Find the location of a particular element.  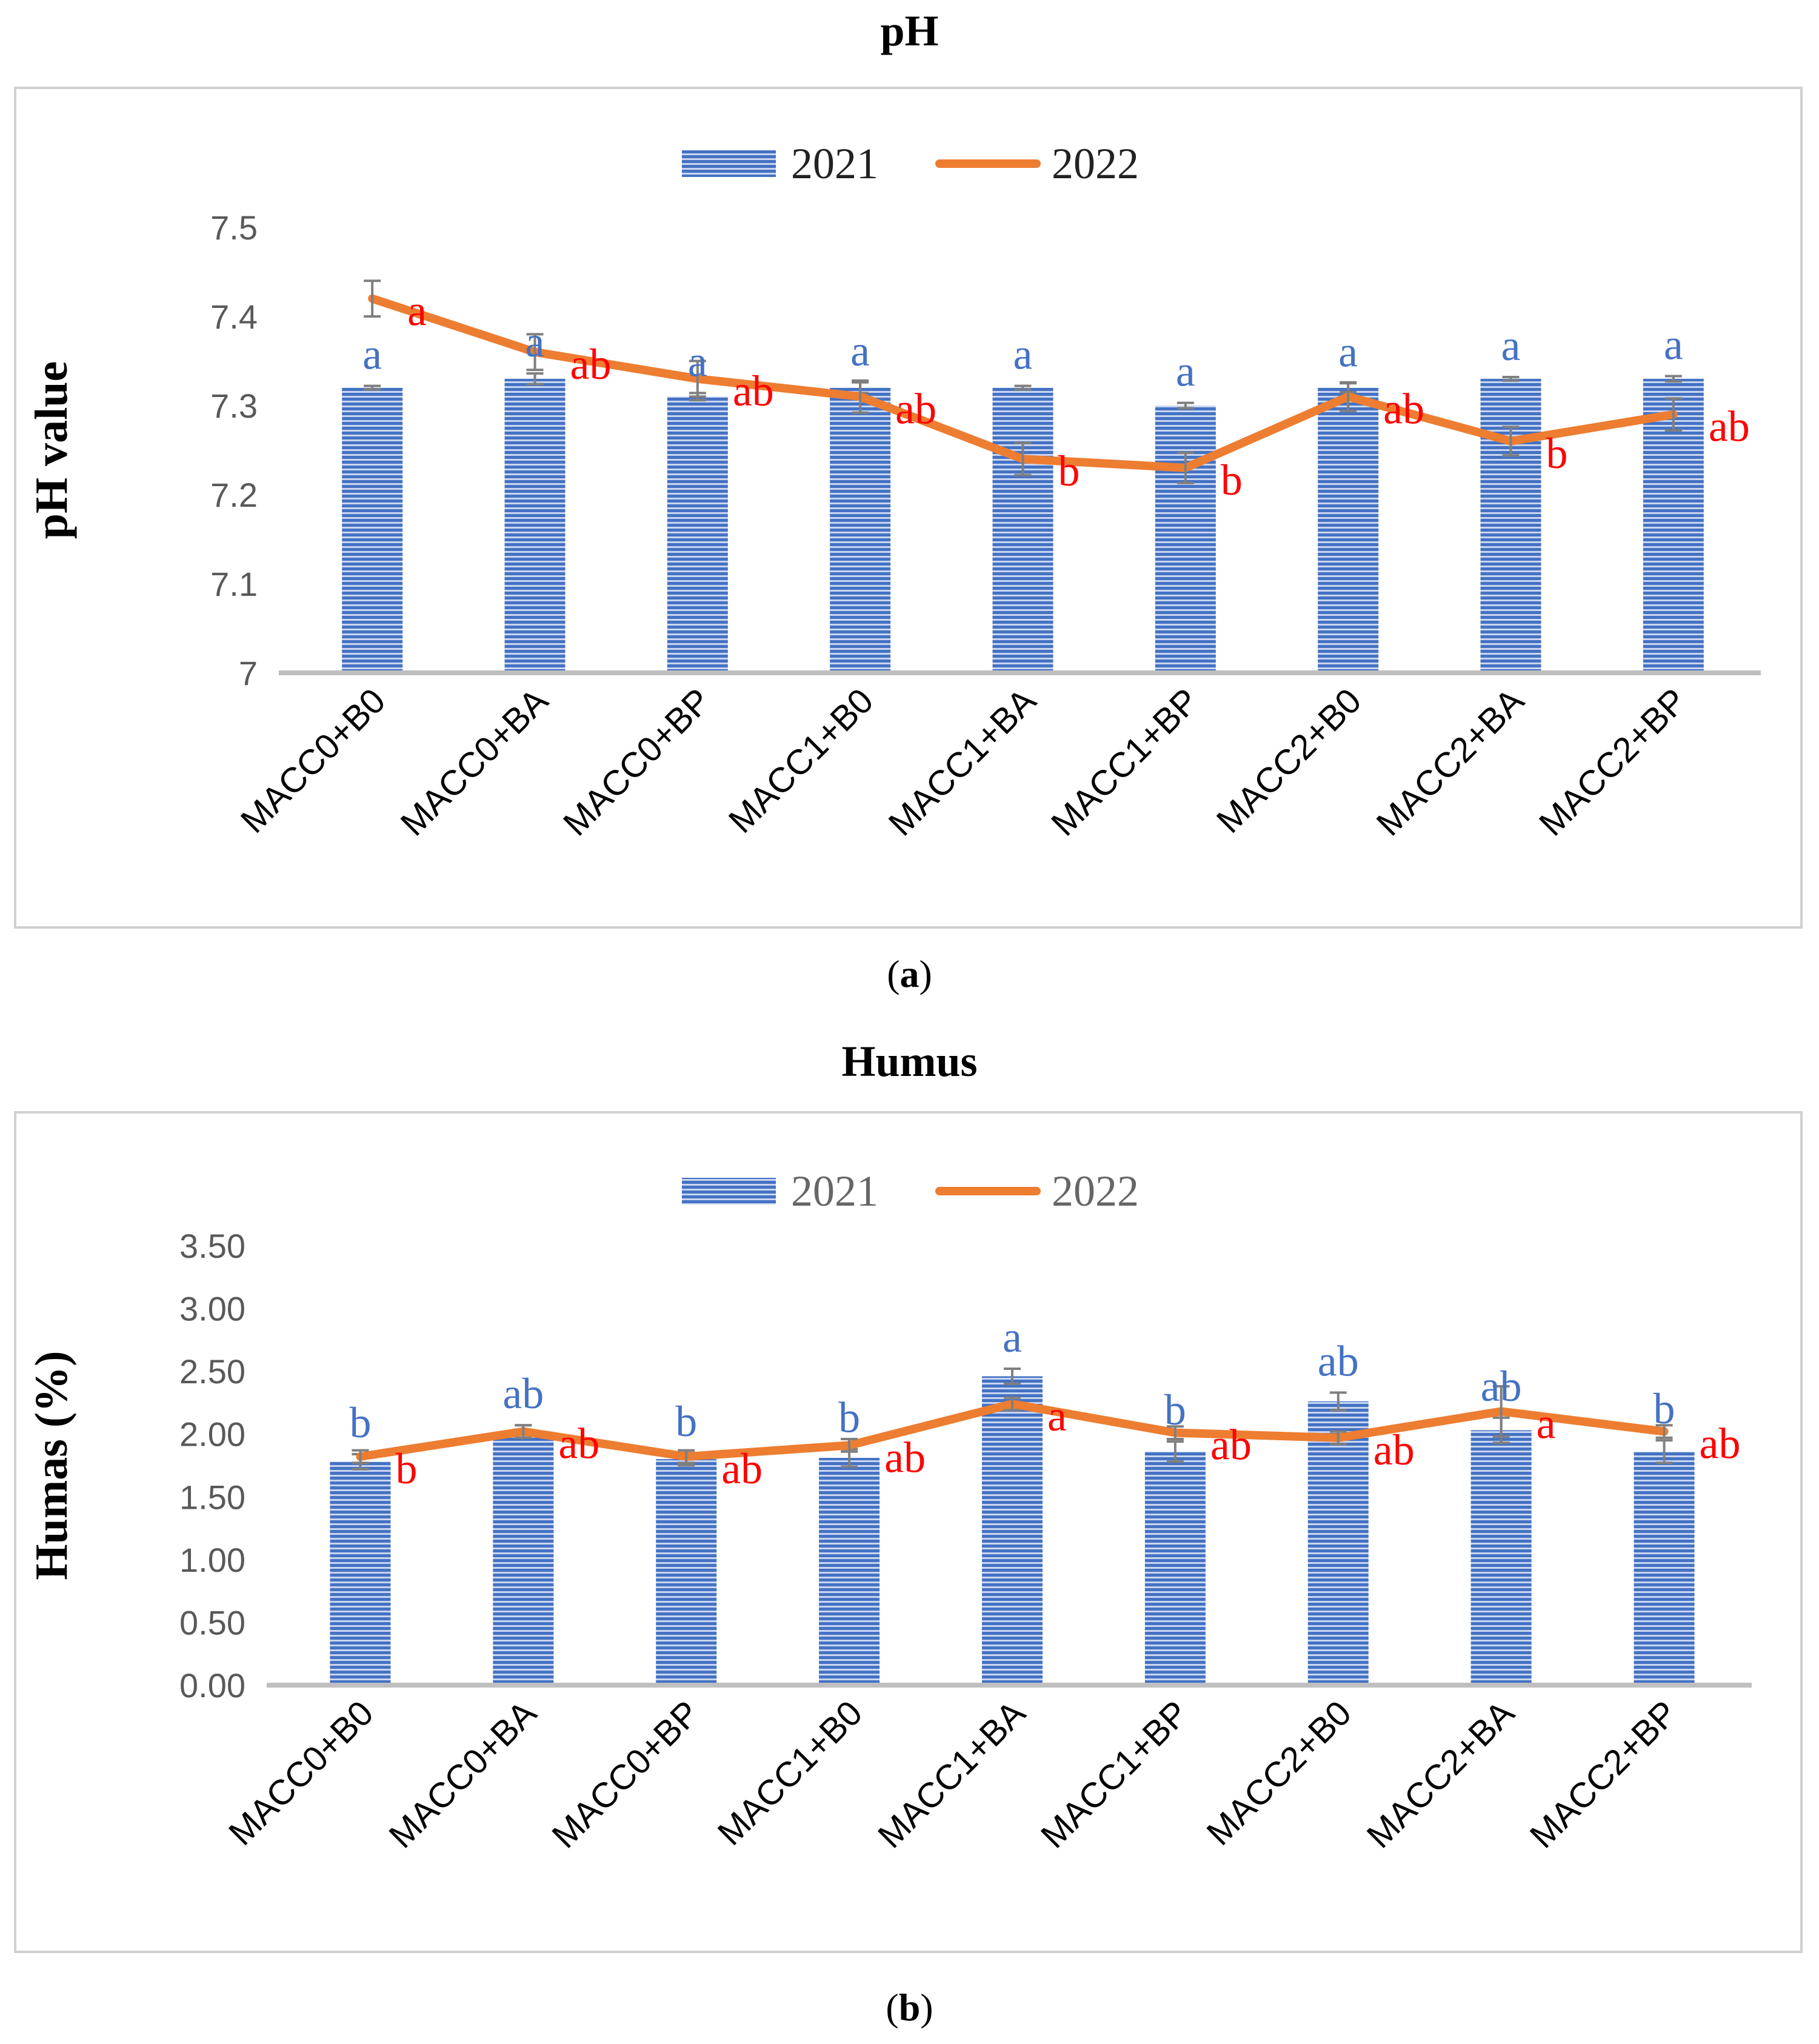

y-tick-label: 1.00 is located at coordinates (212, 1560).